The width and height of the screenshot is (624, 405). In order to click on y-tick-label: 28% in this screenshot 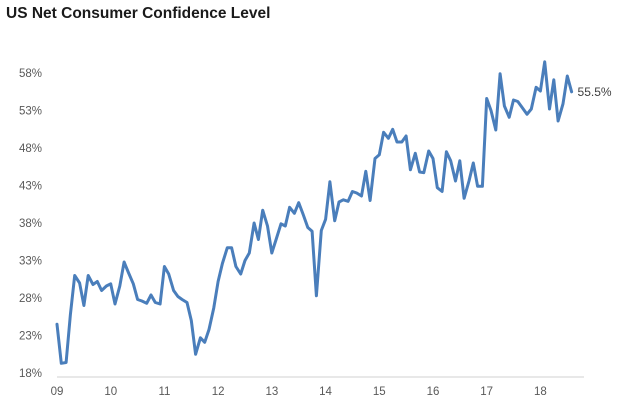, I will do `click(30, 299)`.